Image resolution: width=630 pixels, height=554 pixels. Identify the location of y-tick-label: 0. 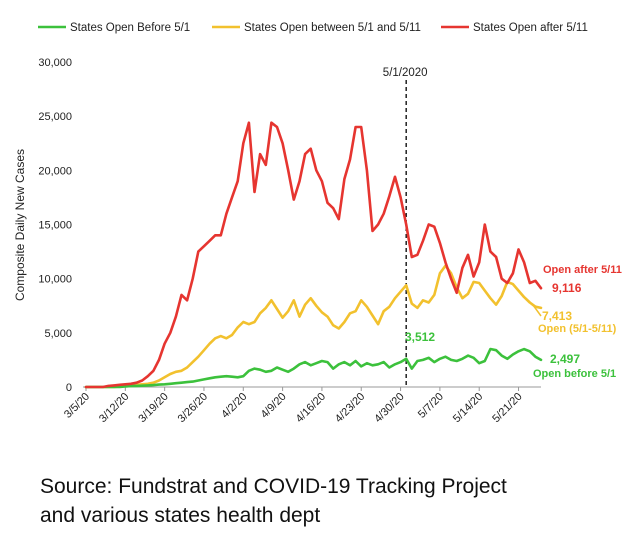
(69, 388).